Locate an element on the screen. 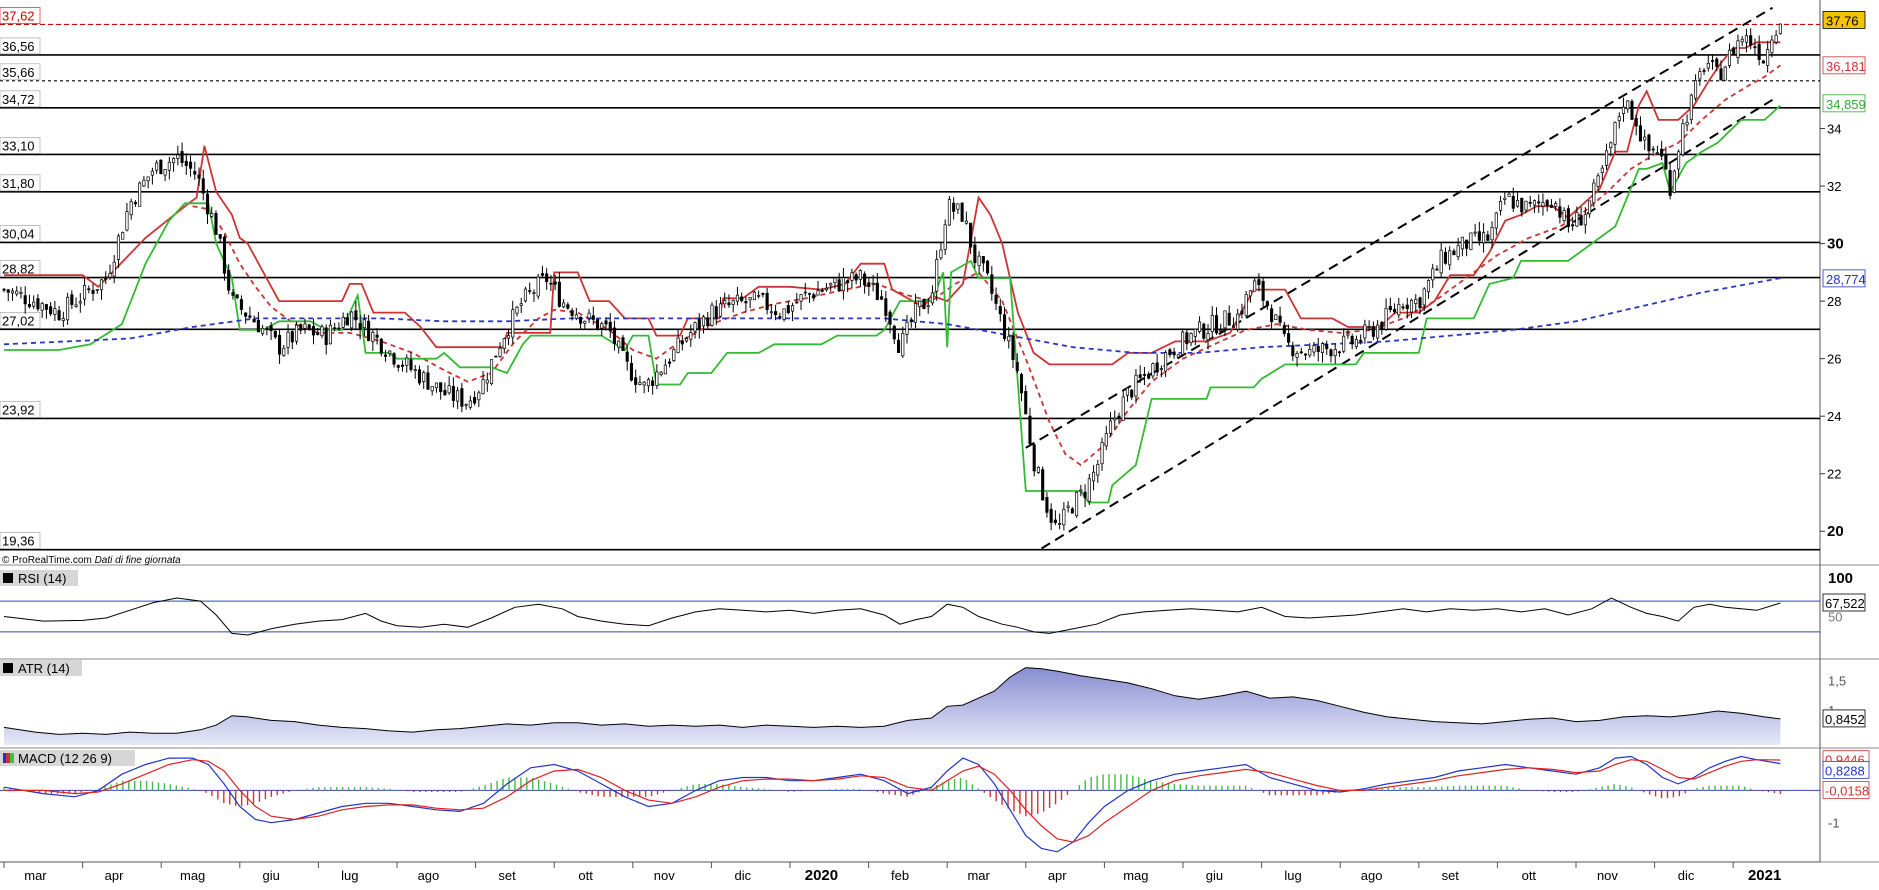  x-tick-label: feb is located at coordinates (900, 875).